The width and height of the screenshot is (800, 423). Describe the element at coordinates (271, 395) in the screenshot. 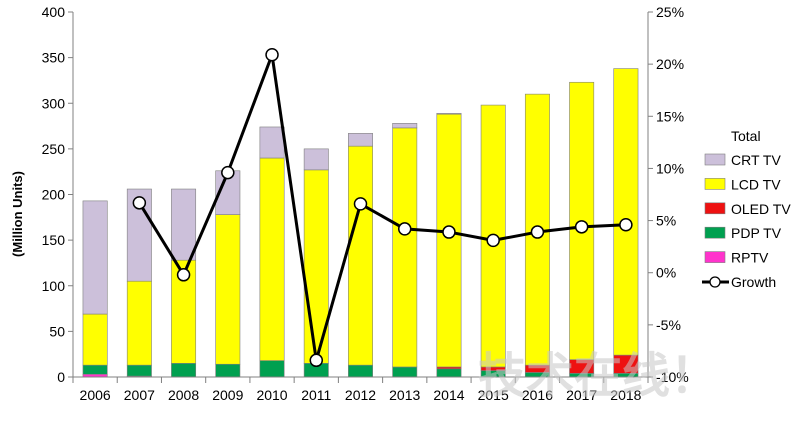

I see `x-tick-label: 2010` at that location.